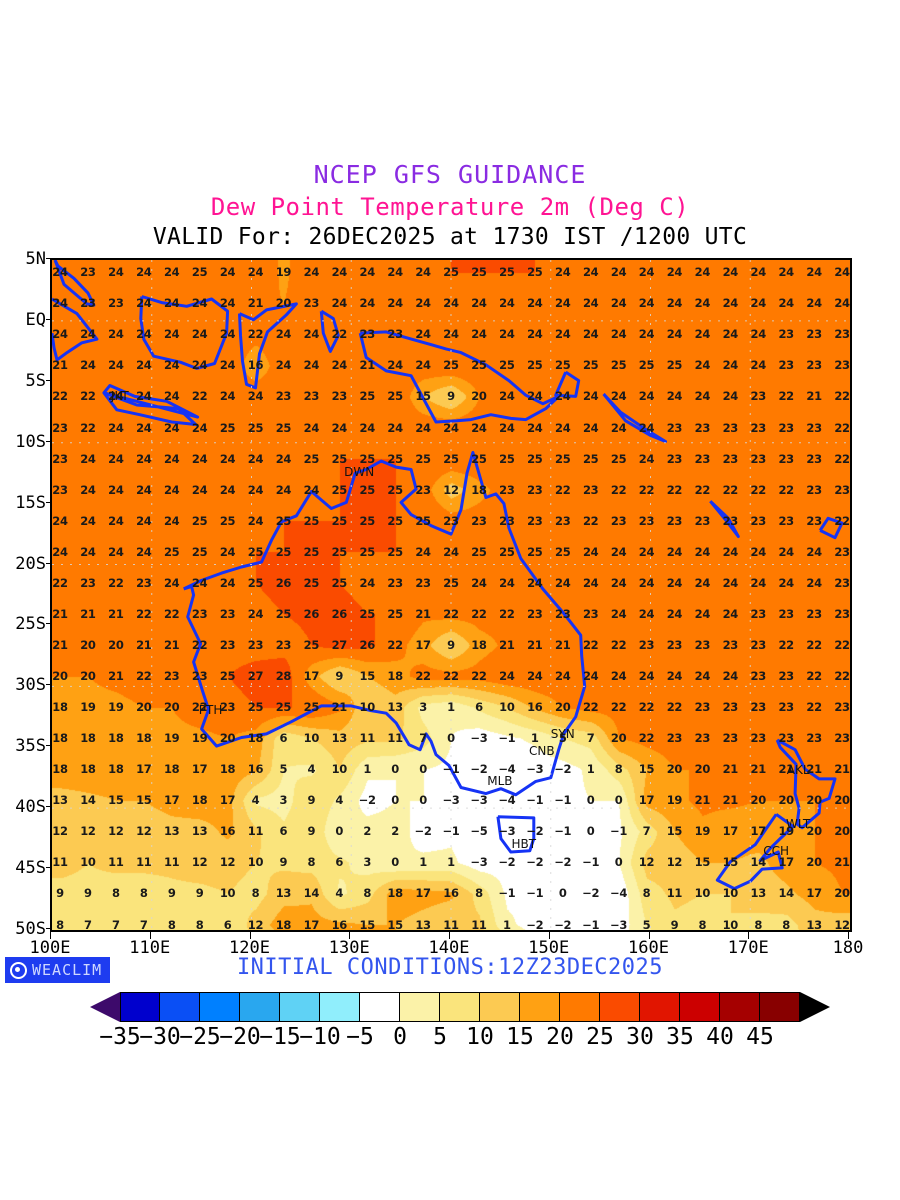 This screenshot has height=1200, width=900. What do you see at coordinates (563, 644) in the screenshot?
I see `grid-value: 21` at bounding box center [563, 644].